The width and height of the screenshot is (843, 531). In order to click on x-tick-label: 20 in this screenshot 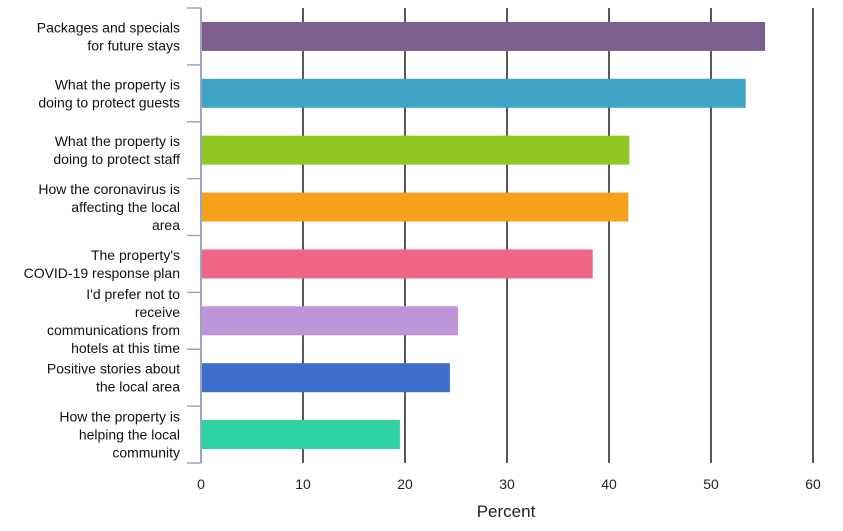, I will do `click(405, 484)`.